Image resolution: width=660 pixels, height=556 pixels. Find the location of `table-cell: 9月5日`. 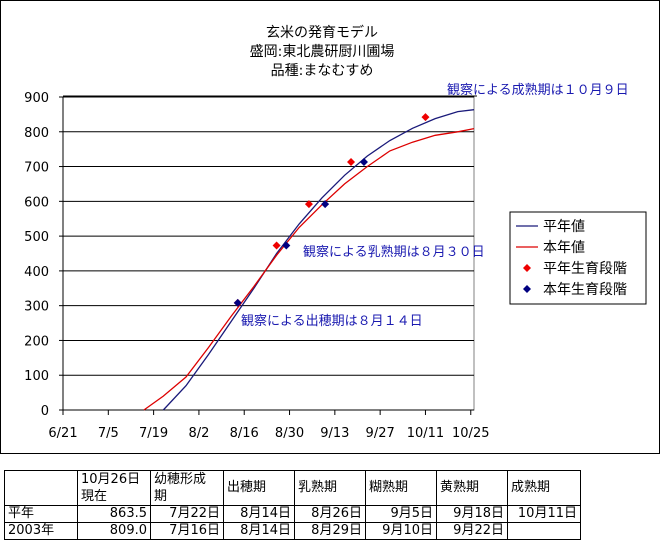

table-cell: 9月5日 is located at coordinates (401, 514).